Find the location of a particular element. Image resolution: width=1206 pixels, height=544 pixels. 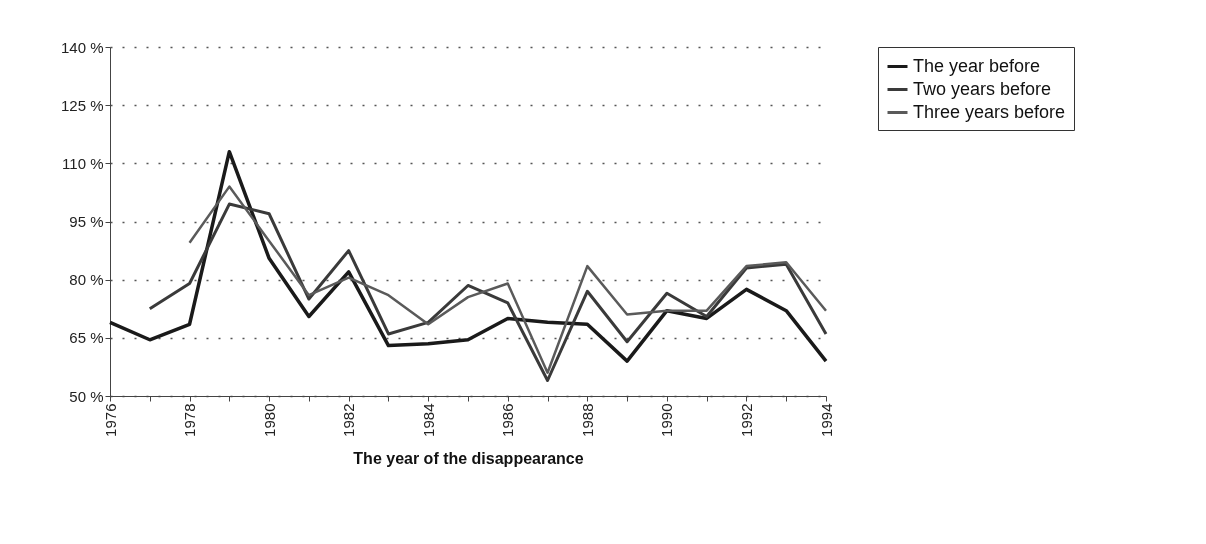

x-tick-label: 1980 is located at coordinates (269, 420).